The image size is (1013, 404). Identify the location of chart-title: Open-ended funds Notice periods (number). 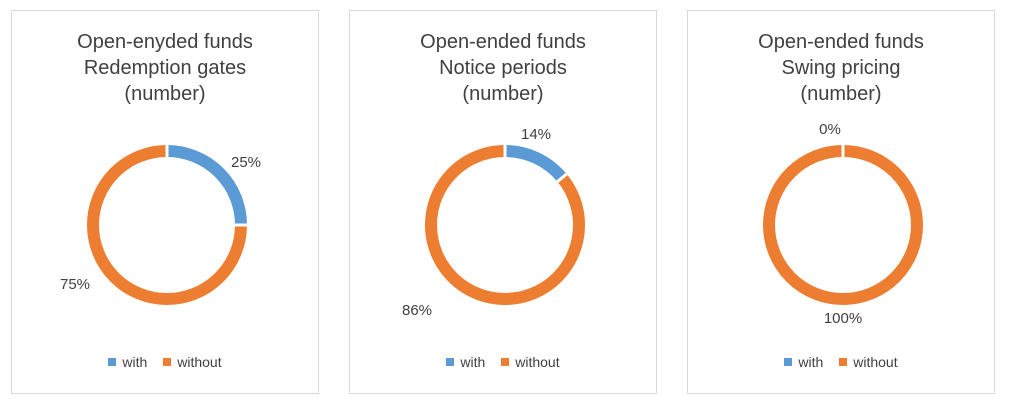
(503, 68).